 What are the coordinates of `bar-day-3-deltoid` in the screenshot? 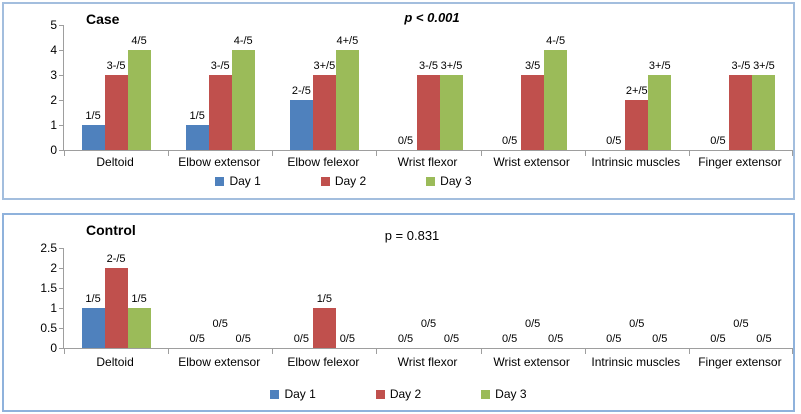 It's located at (139, 328).